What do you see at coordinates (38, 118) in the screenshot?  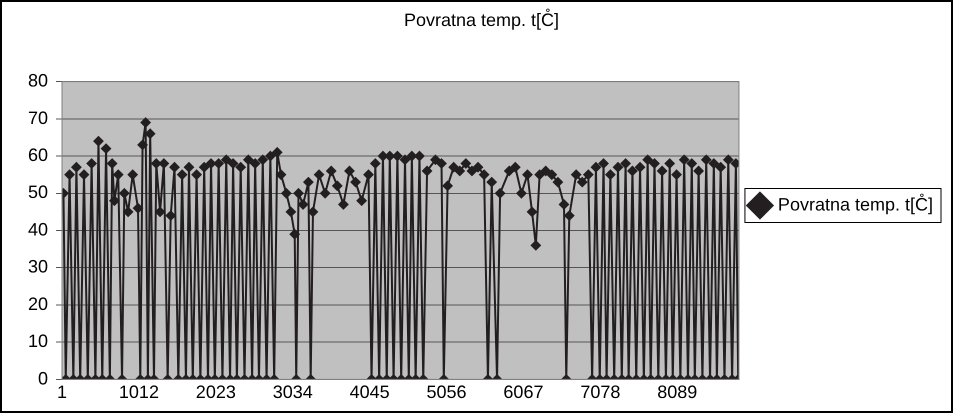 I see `y-tick-label: 70` at bounding box center [38, 118].